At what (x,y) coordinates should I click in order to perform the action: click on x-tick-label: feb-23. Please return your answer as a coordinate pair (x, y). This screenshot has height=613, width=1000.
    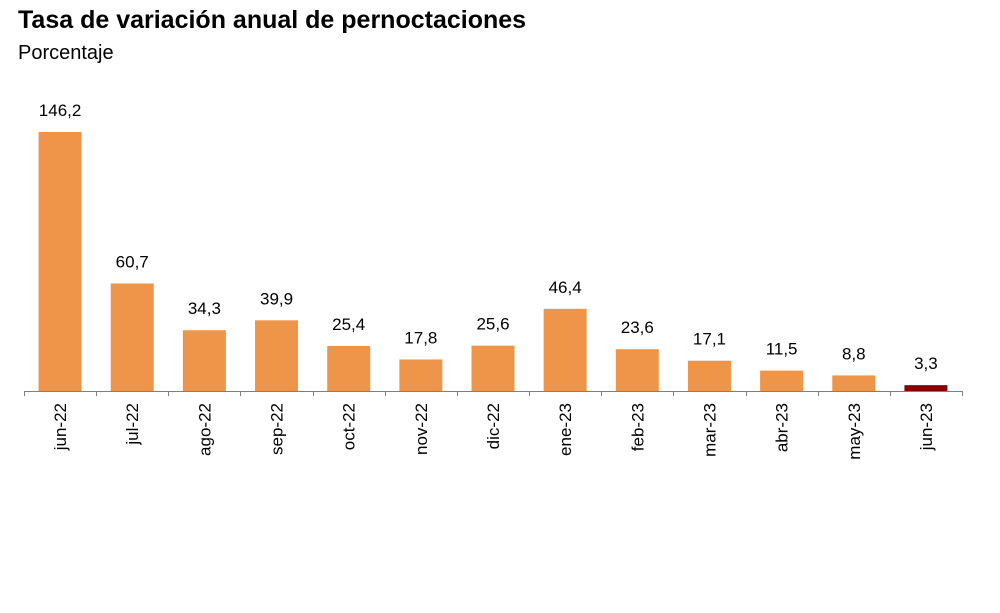
    Looking at the image, I should click on (637, 427).